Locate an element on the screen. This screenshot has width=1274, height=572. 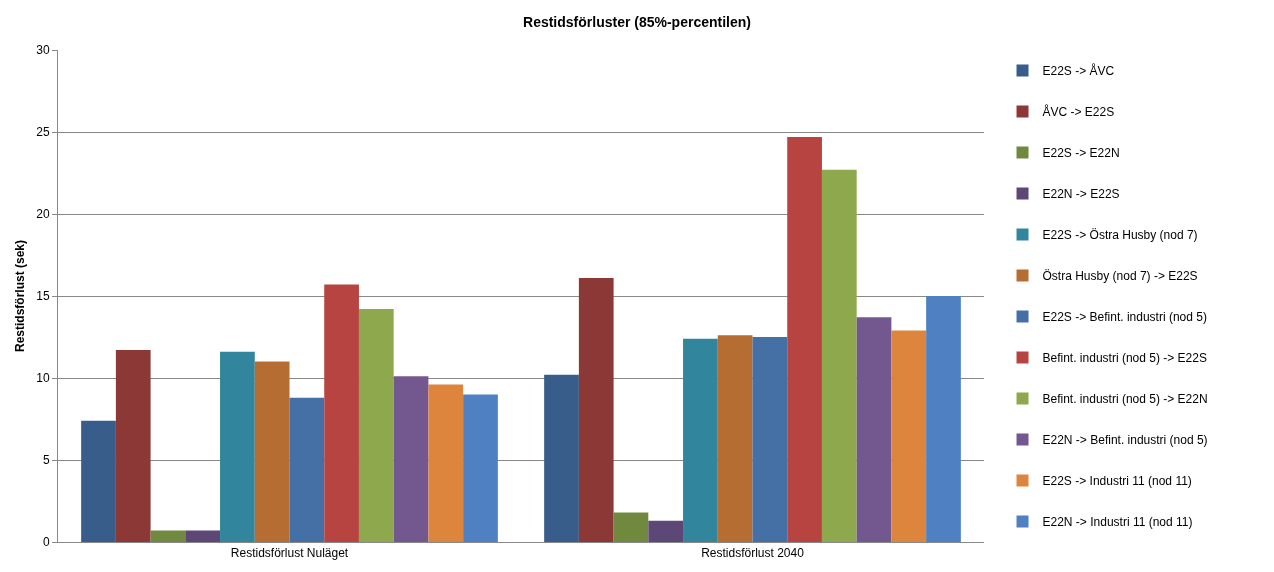
legend-label: E22S -> Industri 11 (nod 11) is located at coordinates (1117, 481).